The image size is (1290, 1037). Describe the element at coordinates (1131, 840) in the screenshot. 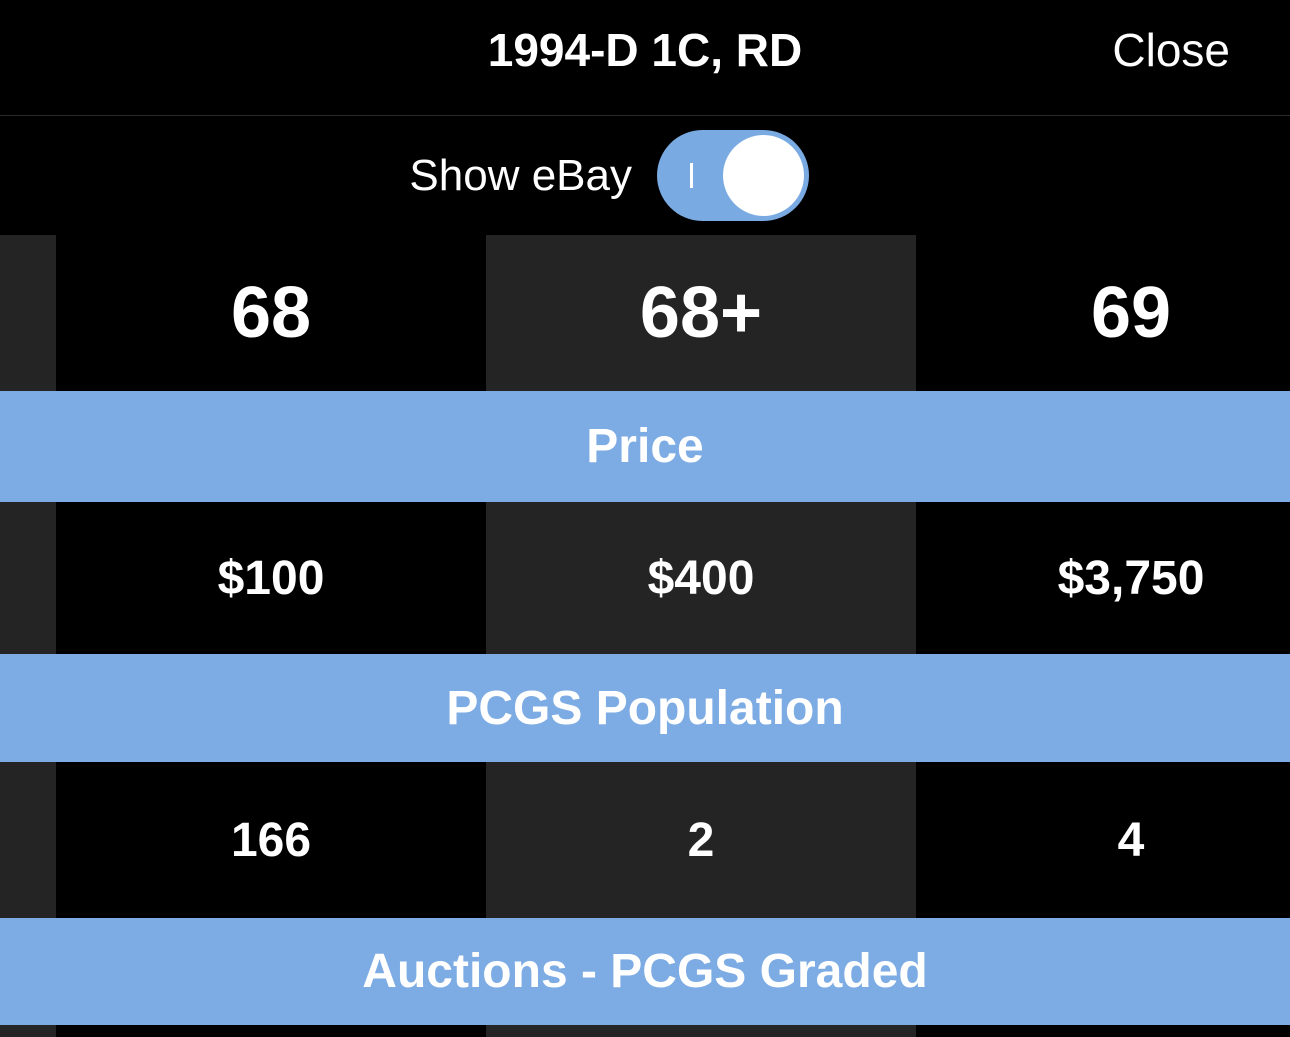

I see `value-cell: 4` at that location.